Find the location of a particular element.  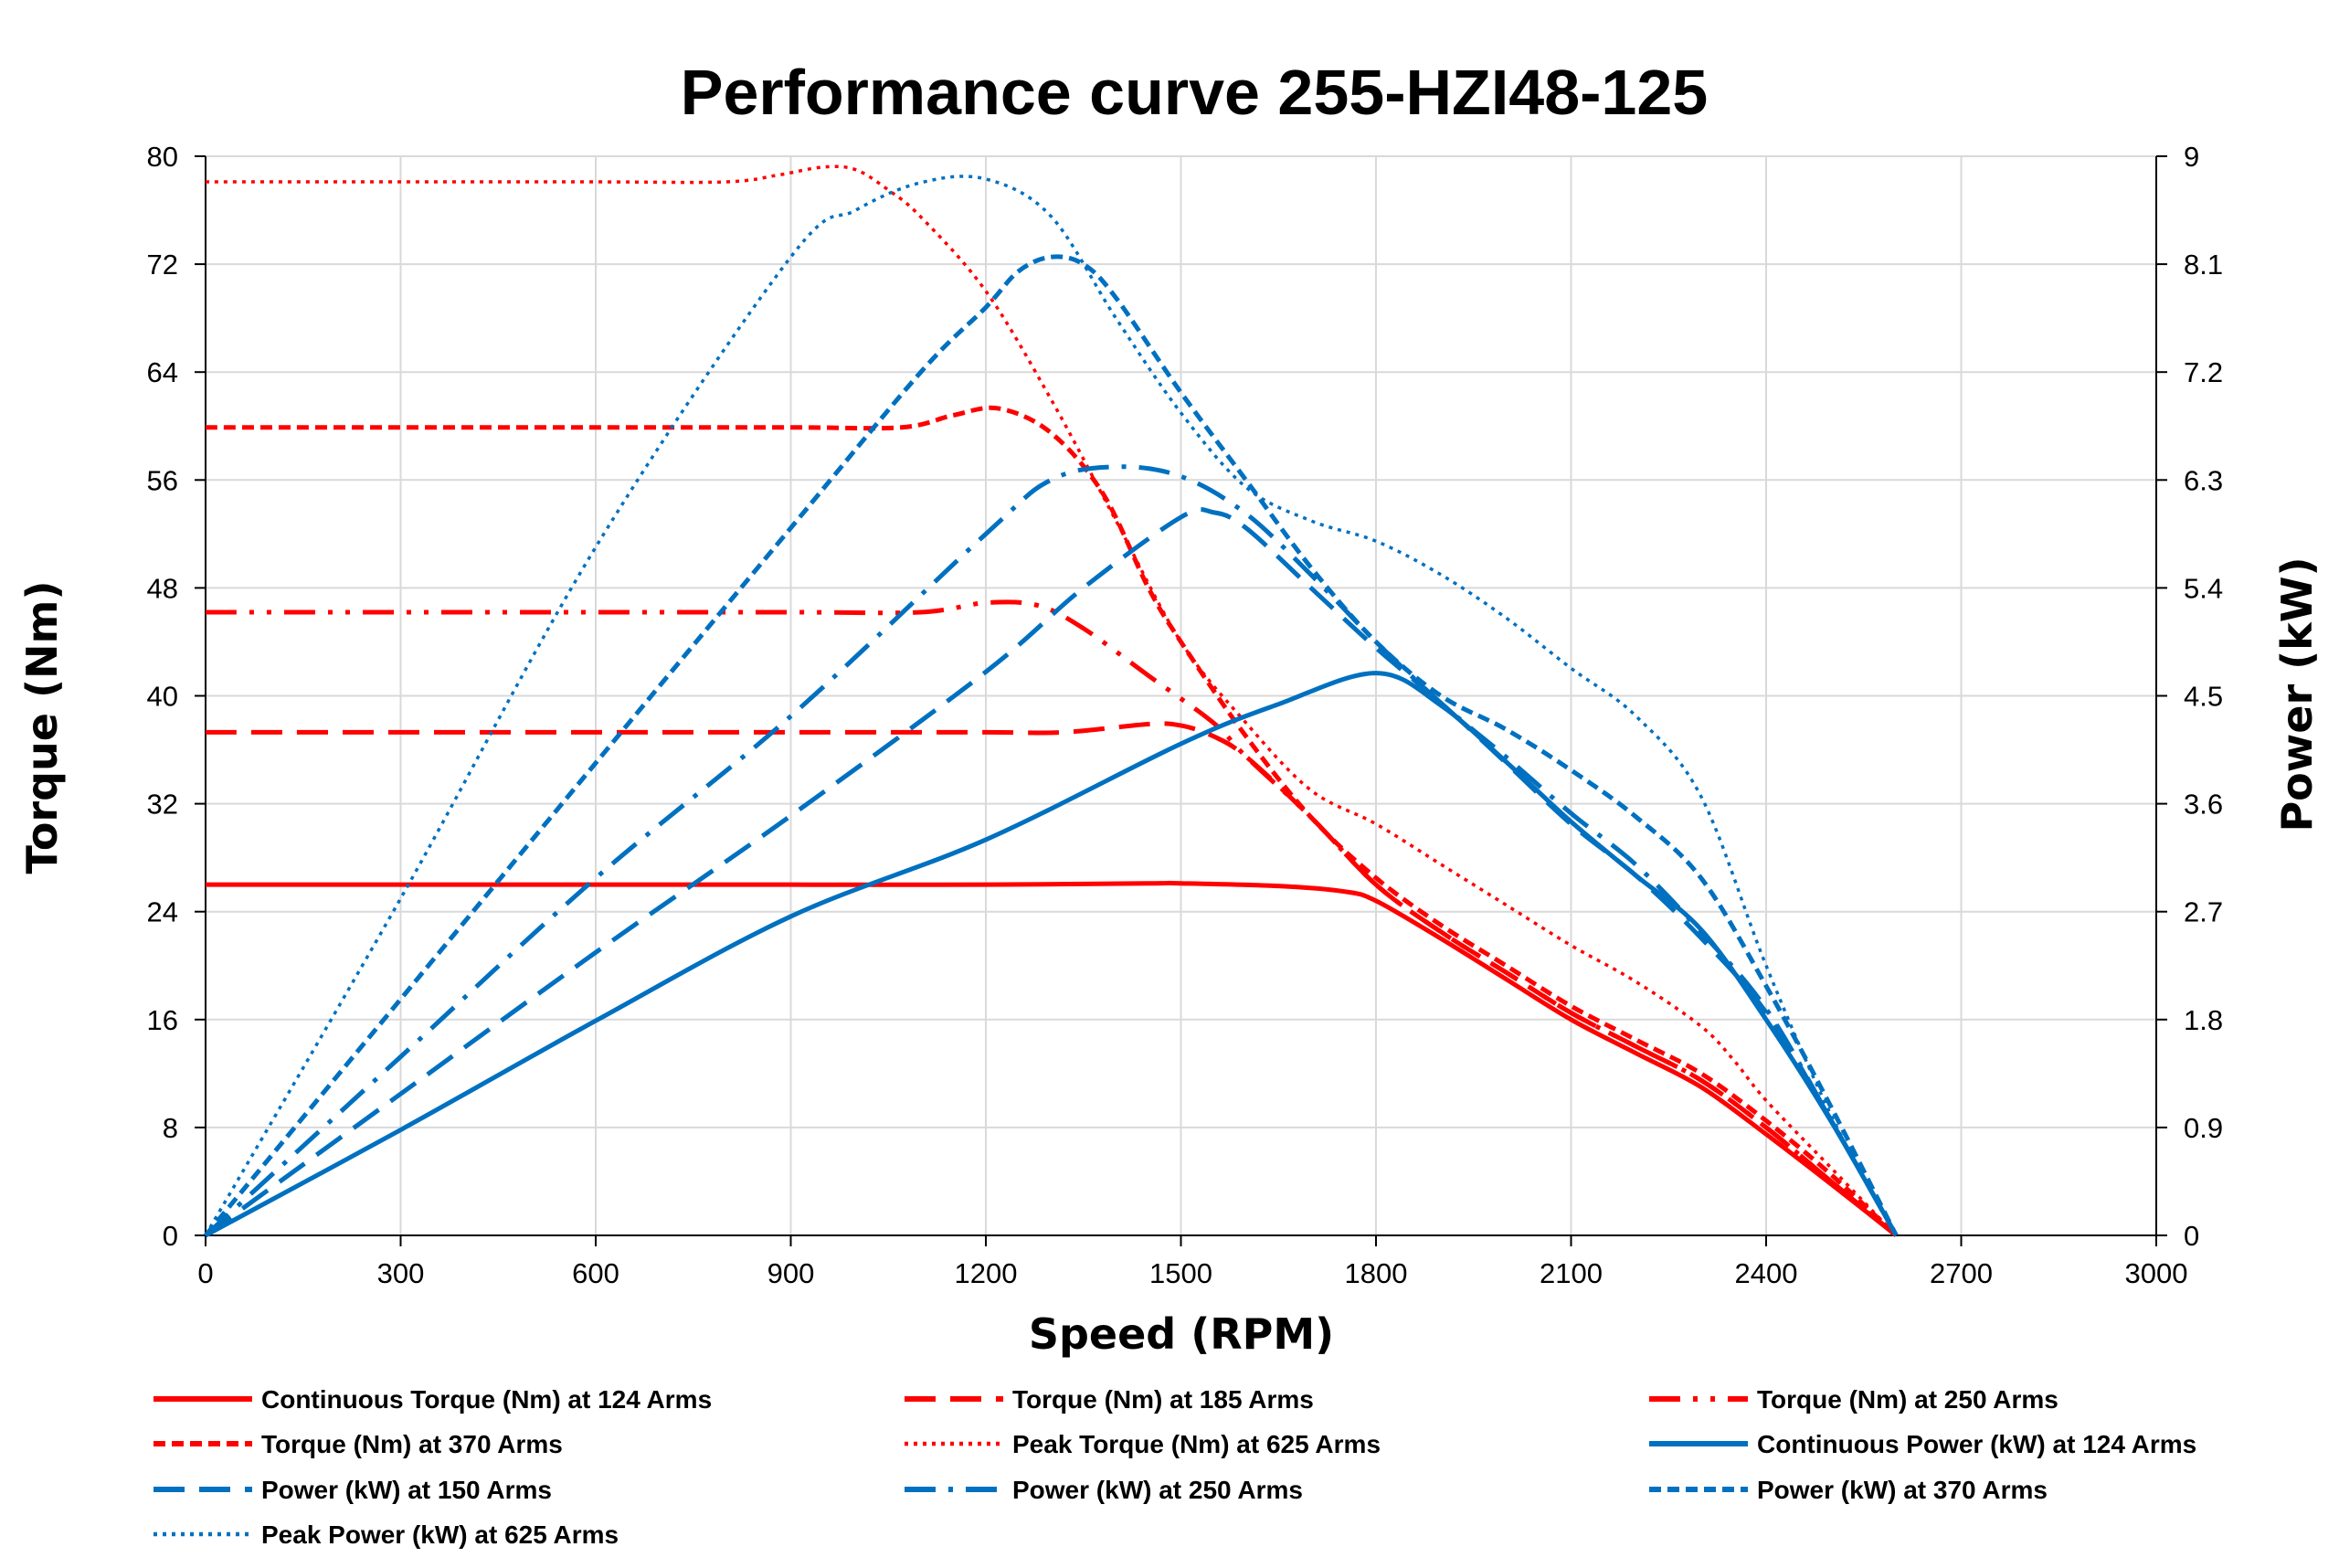

legend-label: Power (kW) at 150 Arms is located at coordinates (407, 1490).